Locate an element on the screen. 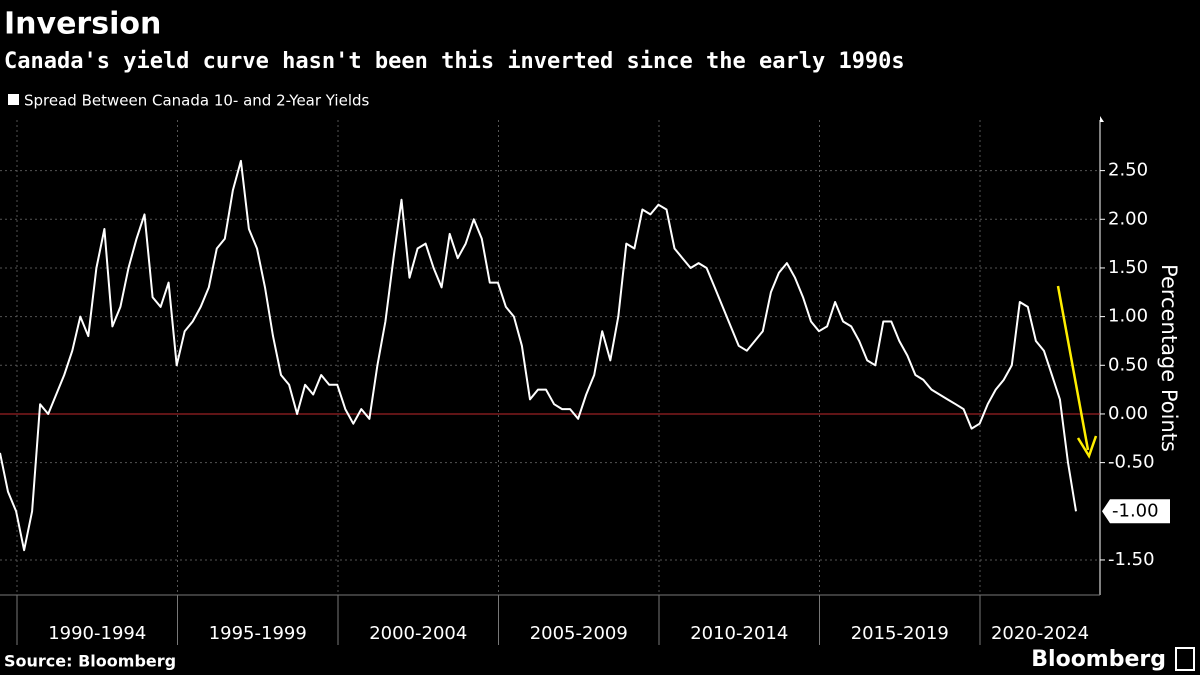  x-tick-label: 2015-2019 is located at coordinates (900, 633).